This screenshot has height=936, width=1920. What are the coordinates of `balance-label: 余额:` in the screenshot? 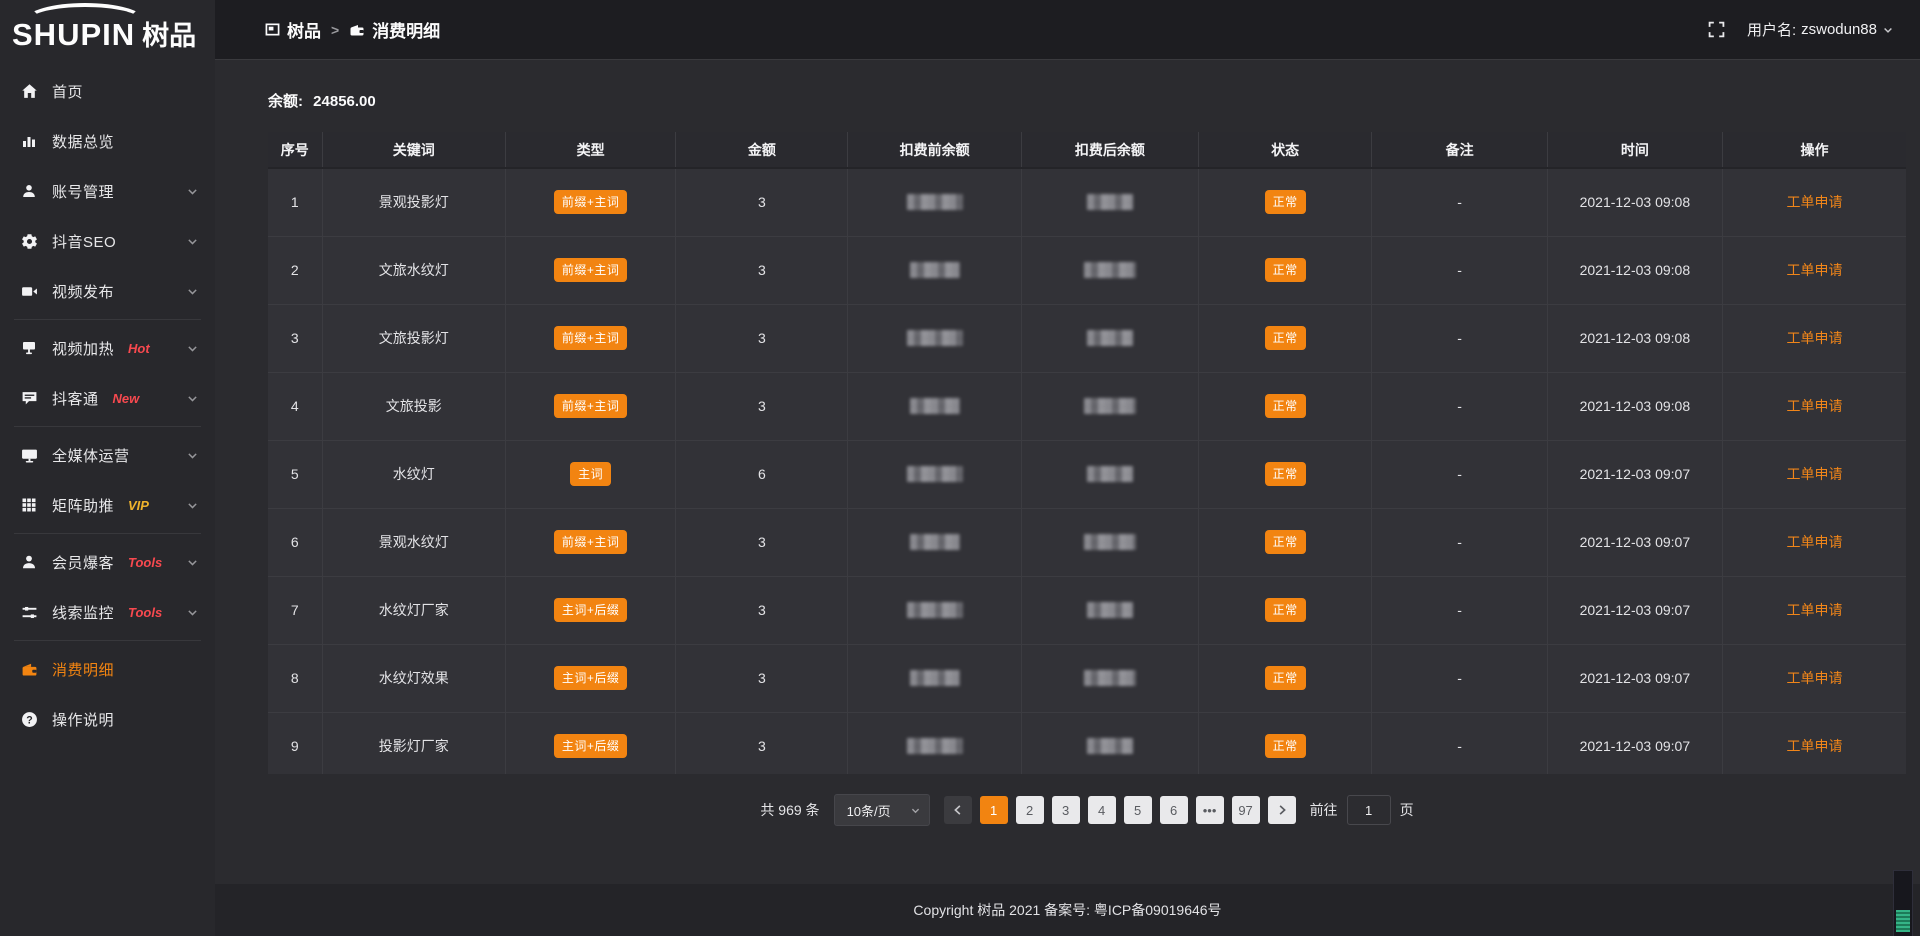 It's located at (285, 101).